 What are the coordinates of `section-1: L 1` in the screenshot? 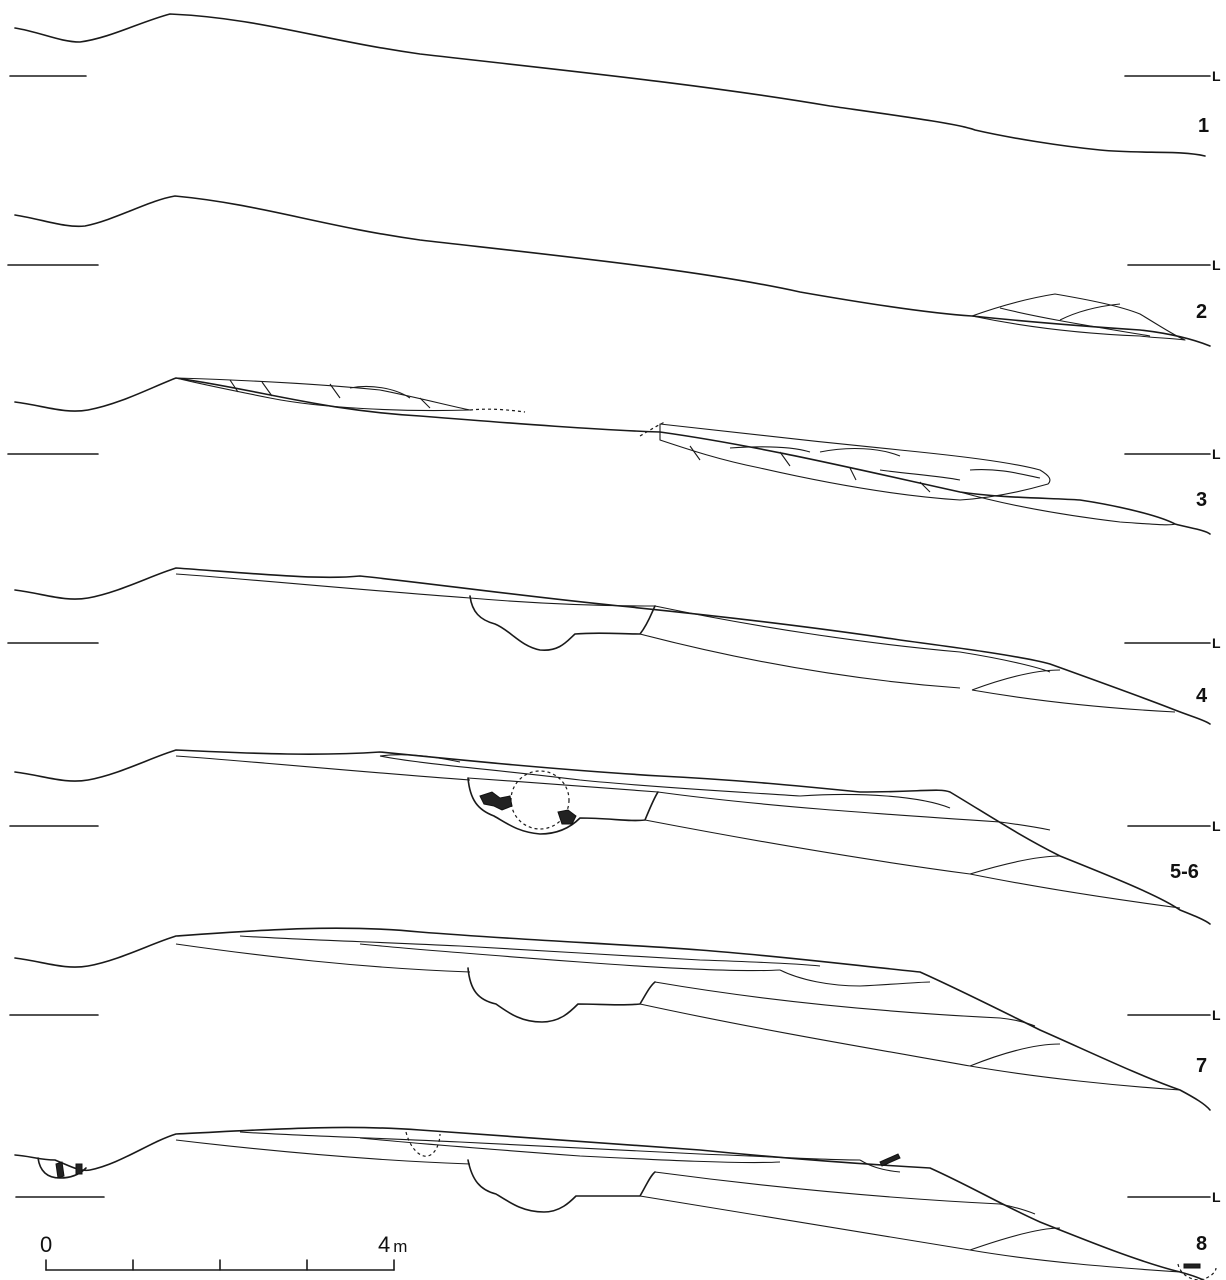 It's located at (615, 85).